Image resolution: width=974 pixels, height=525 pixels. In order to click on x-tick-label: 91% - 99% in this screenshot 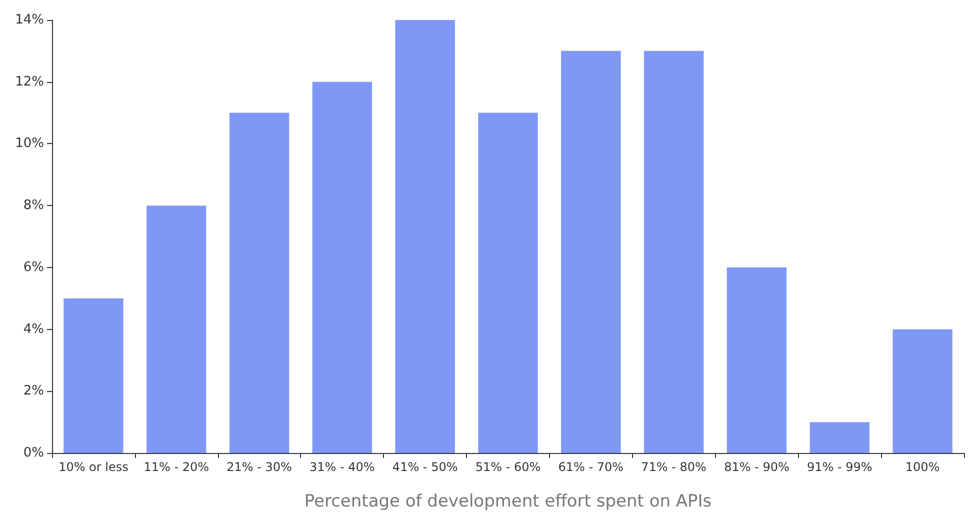, I will do `click(839, 467)`.